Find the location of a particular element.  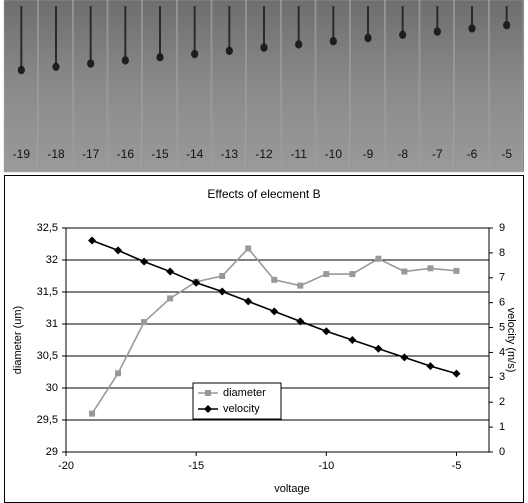

y2-tick-label: 7 is located at coordinates (502, 278).